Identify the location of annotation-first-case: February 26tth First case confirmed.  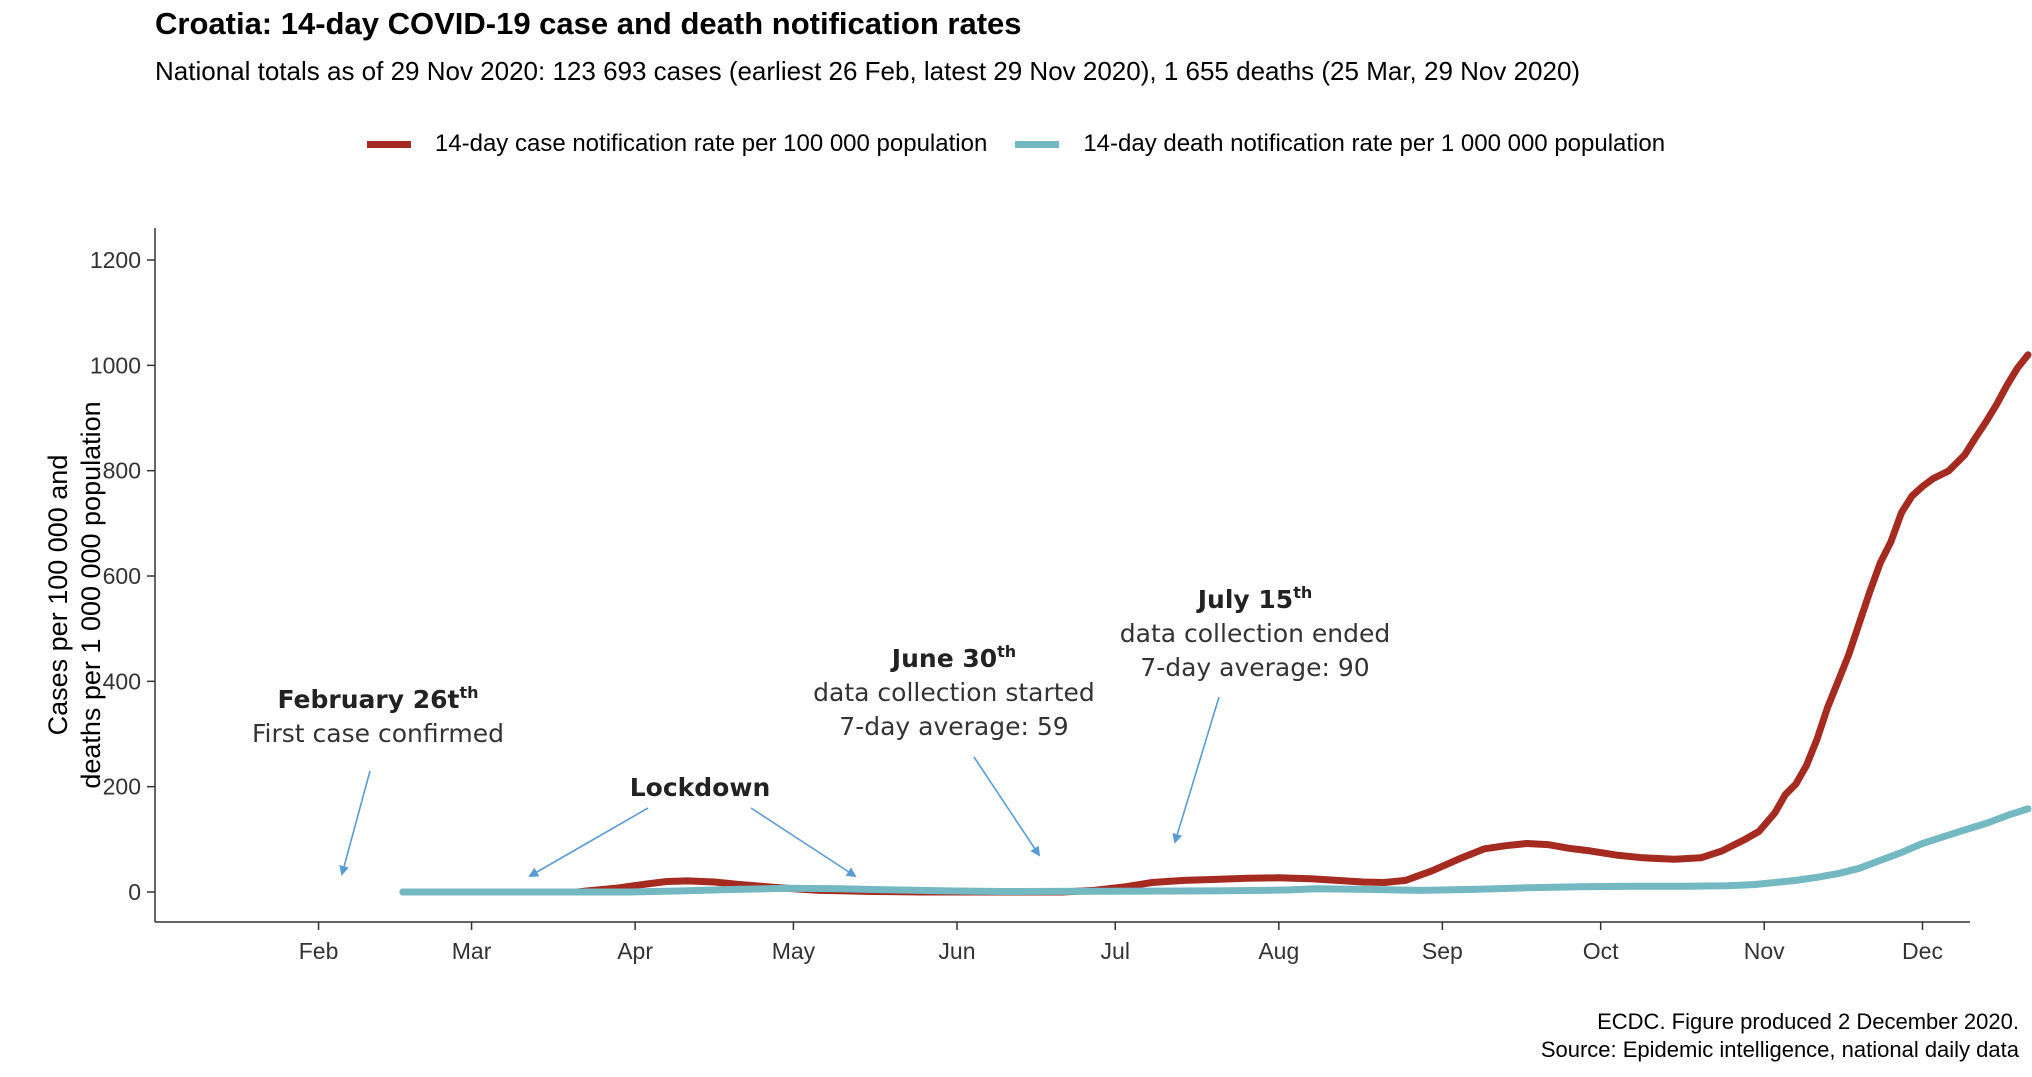
(378, 779).